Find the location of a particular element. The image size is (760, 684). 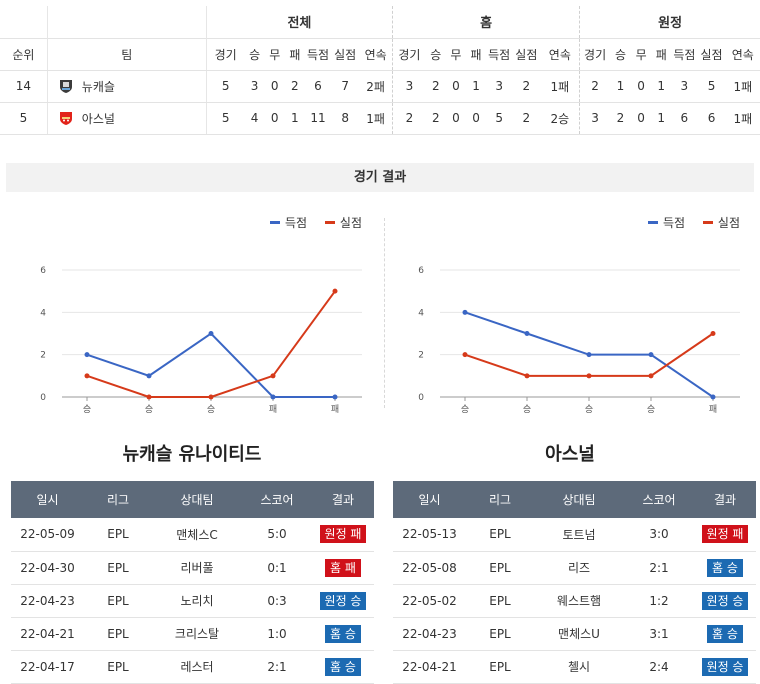

y-tick-label: 0 is located at coordinates (43, 398).